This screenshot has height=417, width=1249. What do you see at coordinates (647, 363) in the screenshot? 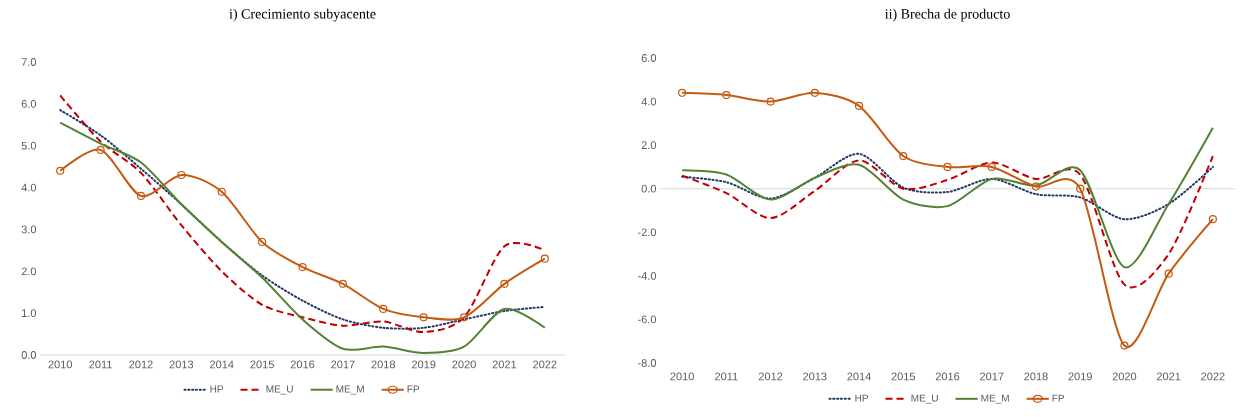
I see `y-tick-label: -8.0` at bounding box center [647, 363].